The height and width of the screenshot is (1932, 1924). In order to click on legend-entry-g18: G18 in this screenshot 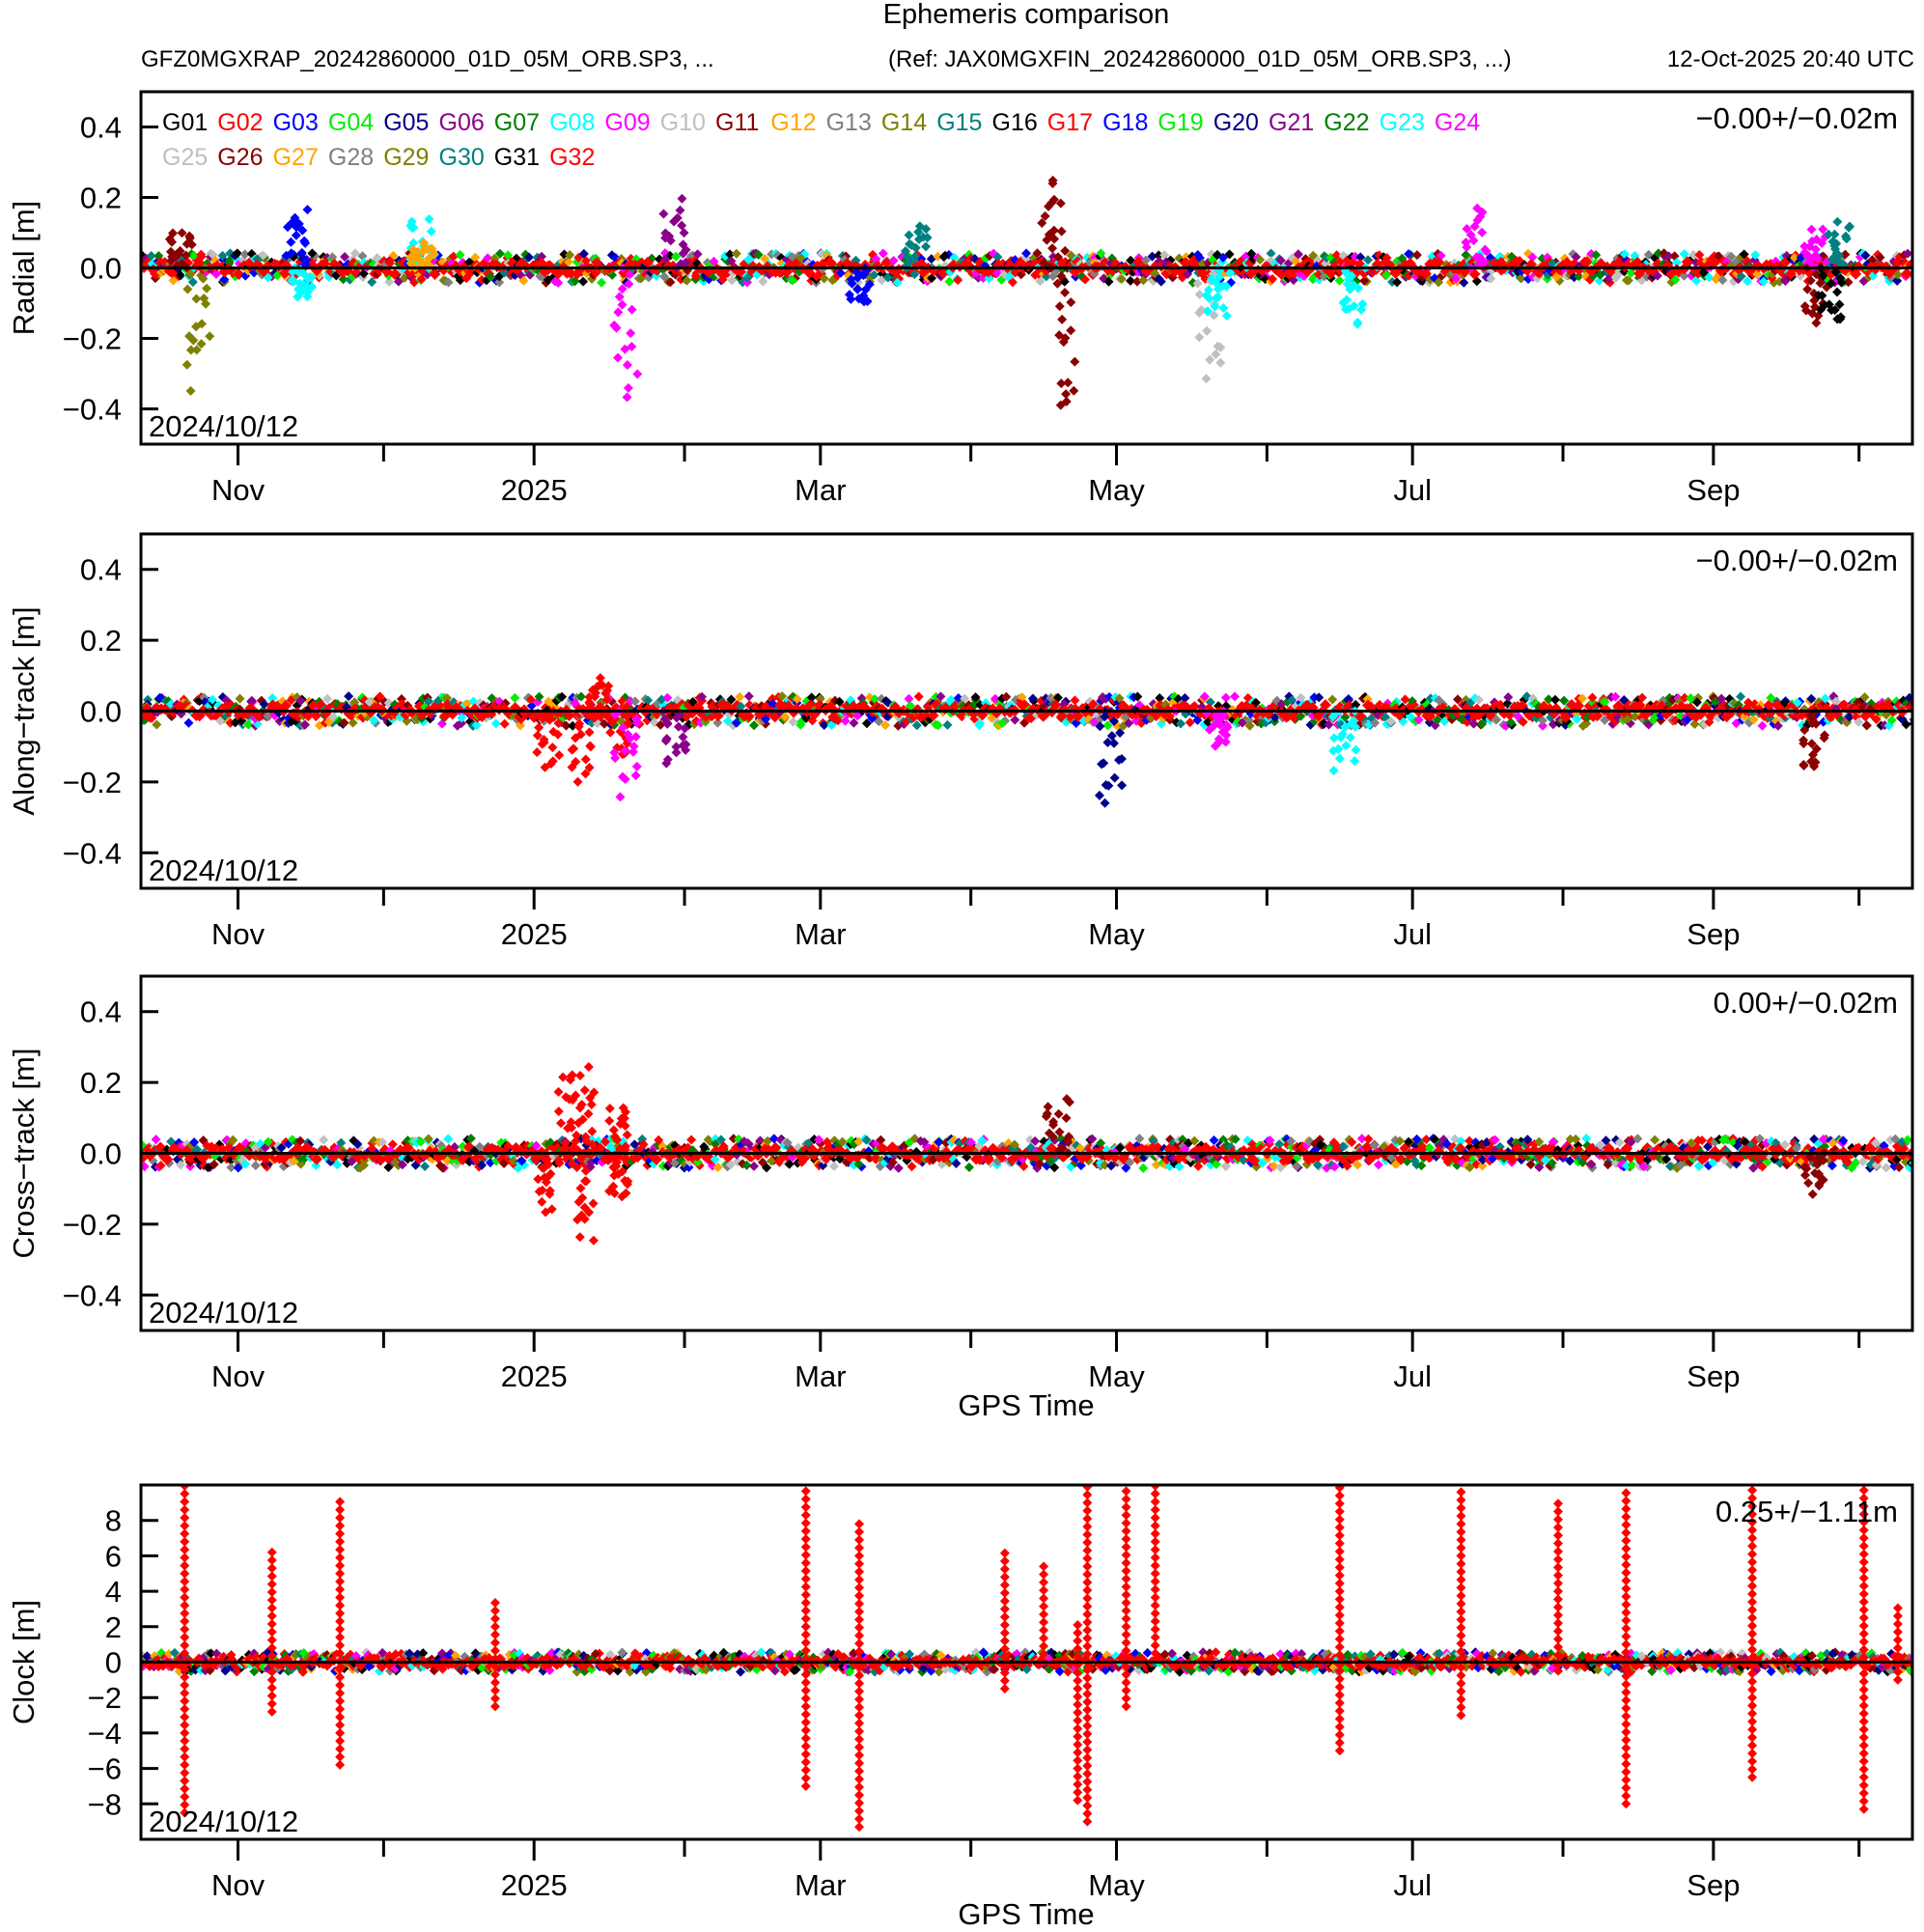, I will do `click(1125, 123)`.